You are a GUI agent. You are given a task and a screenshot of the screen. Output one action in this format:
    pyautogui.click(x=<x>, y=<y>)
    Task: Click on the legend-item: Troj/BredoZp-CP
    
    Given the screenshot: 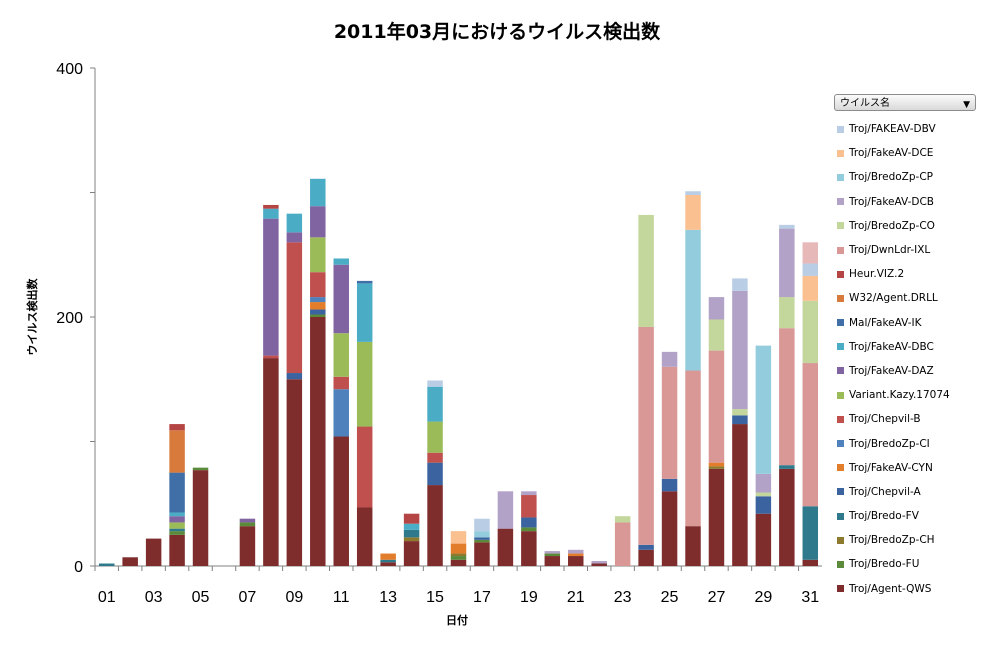 What is the action you would take?
    pyautogui.click(x=905, y=177)
    